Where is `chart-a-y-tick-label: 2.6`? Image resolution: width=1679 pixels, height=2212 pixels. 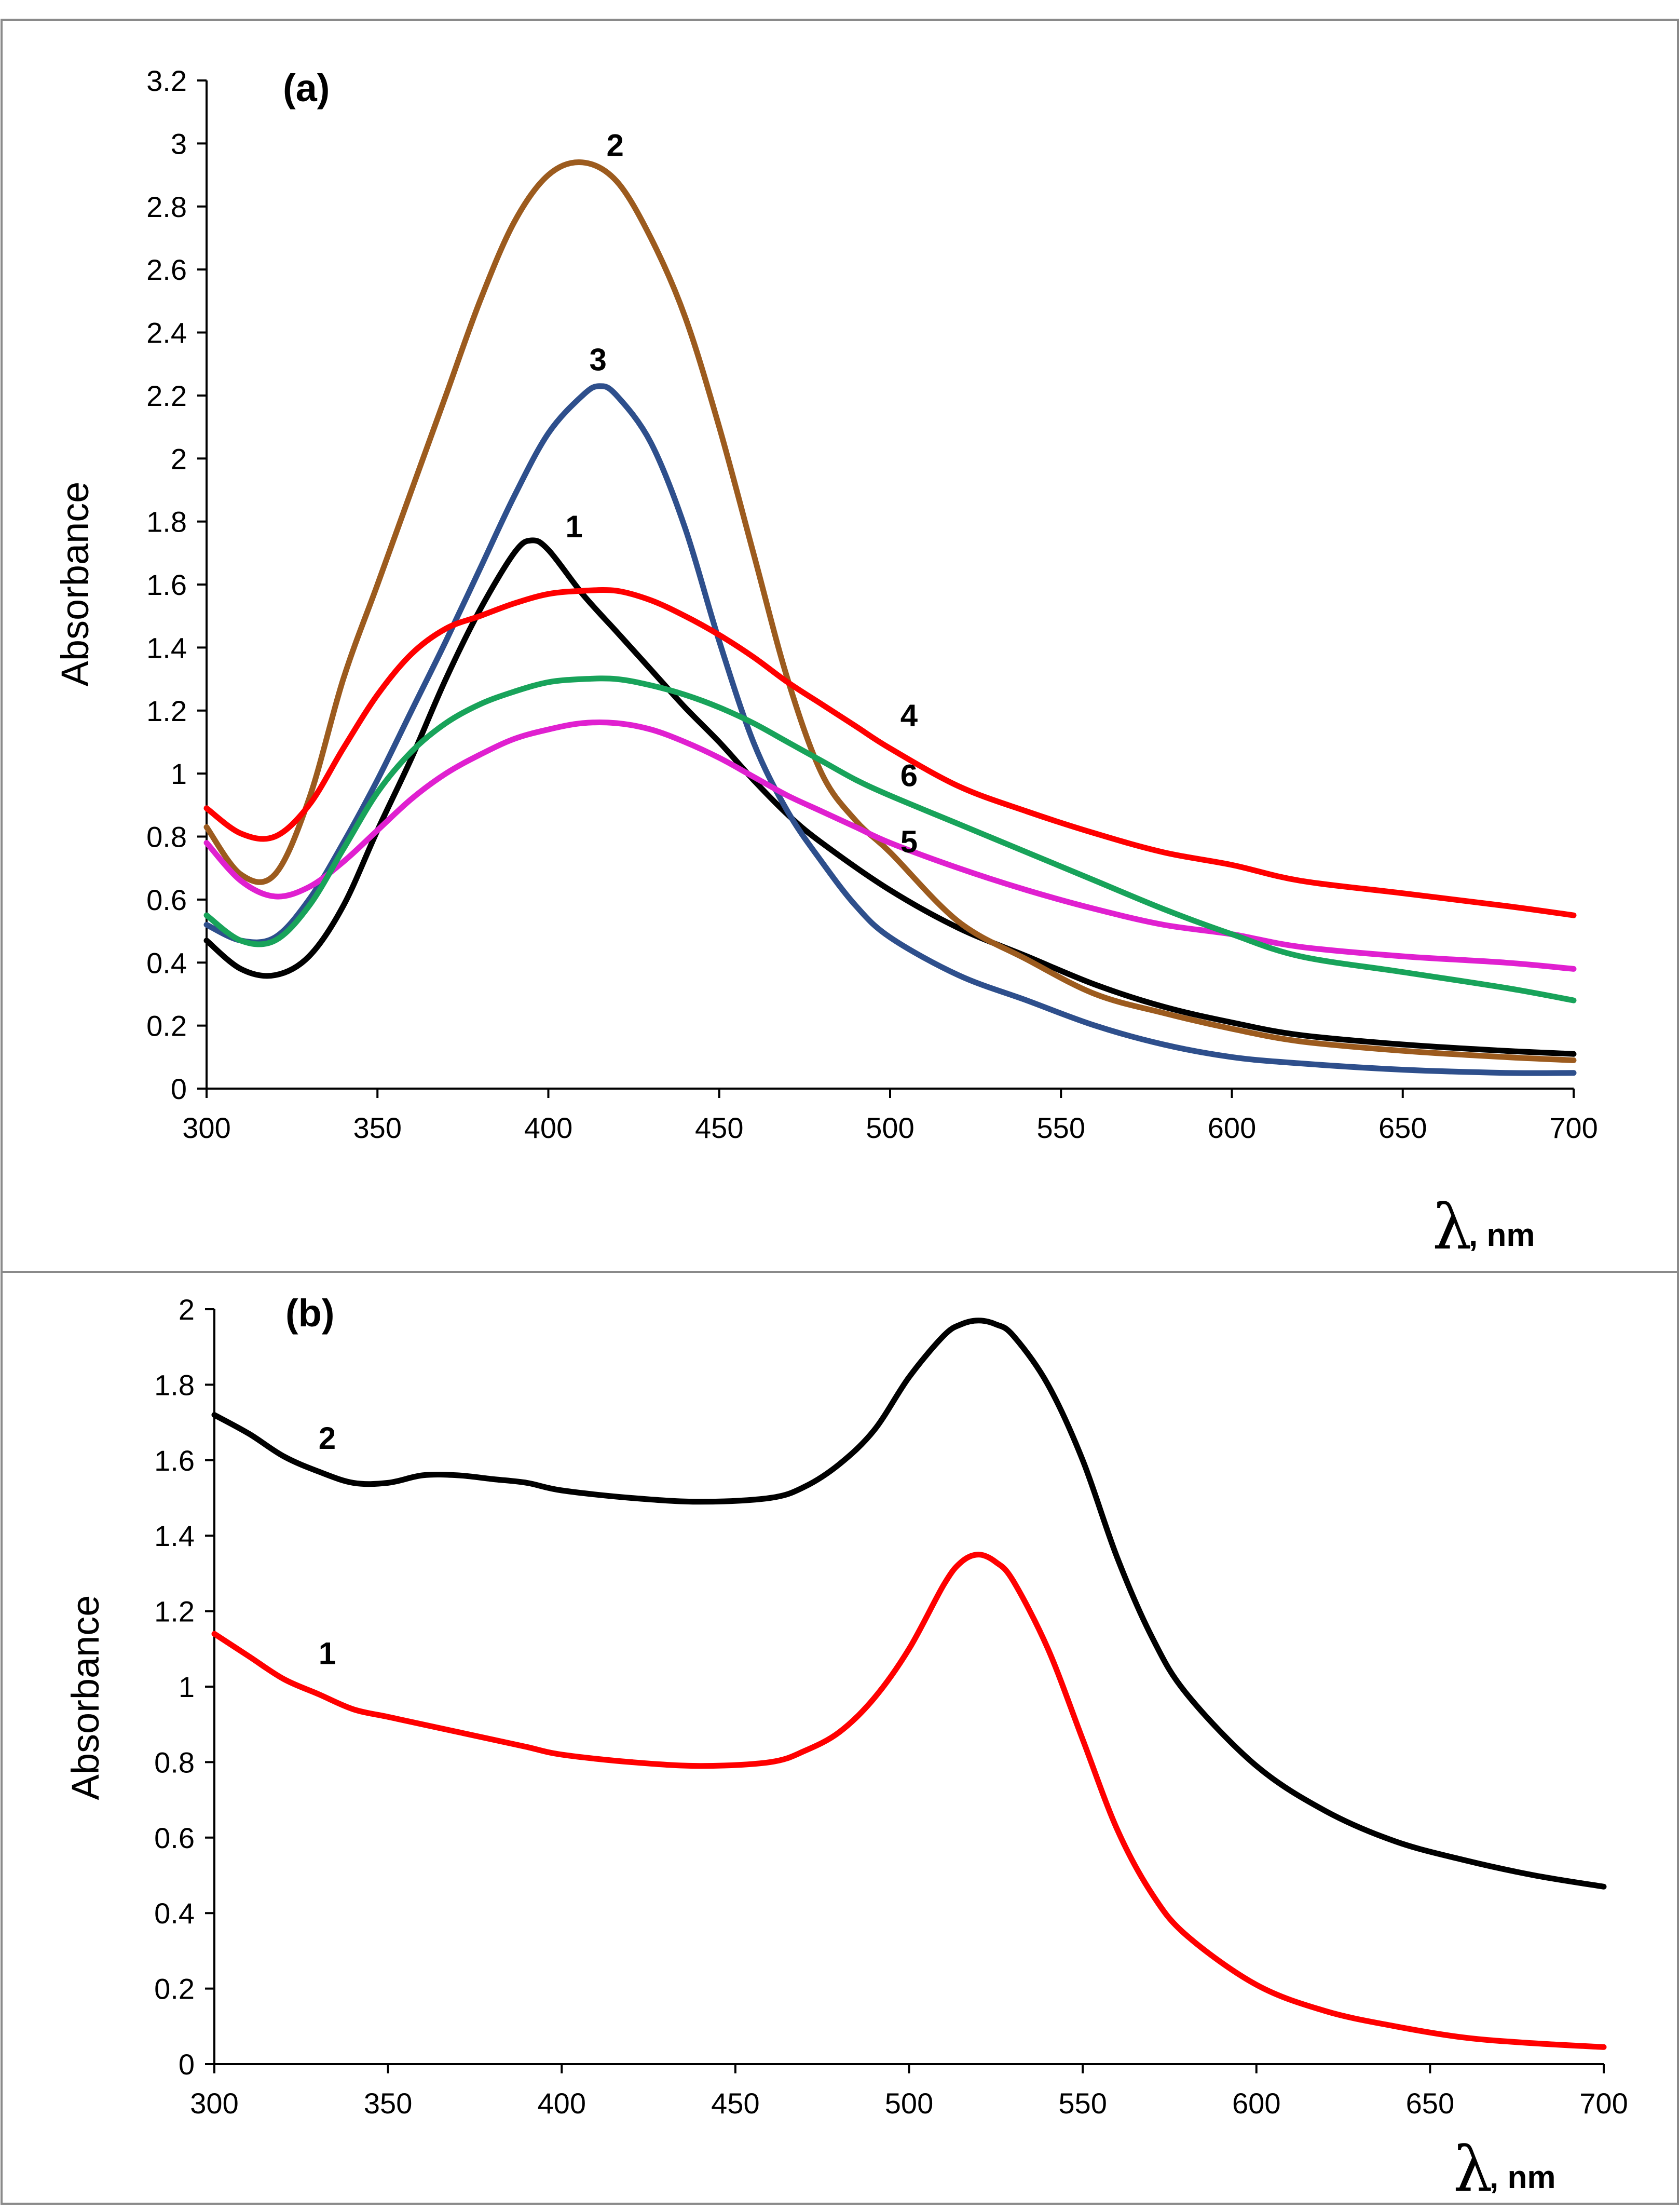
chart-a-y-tick-label: 2.6 is located at coordinates (166, 269).